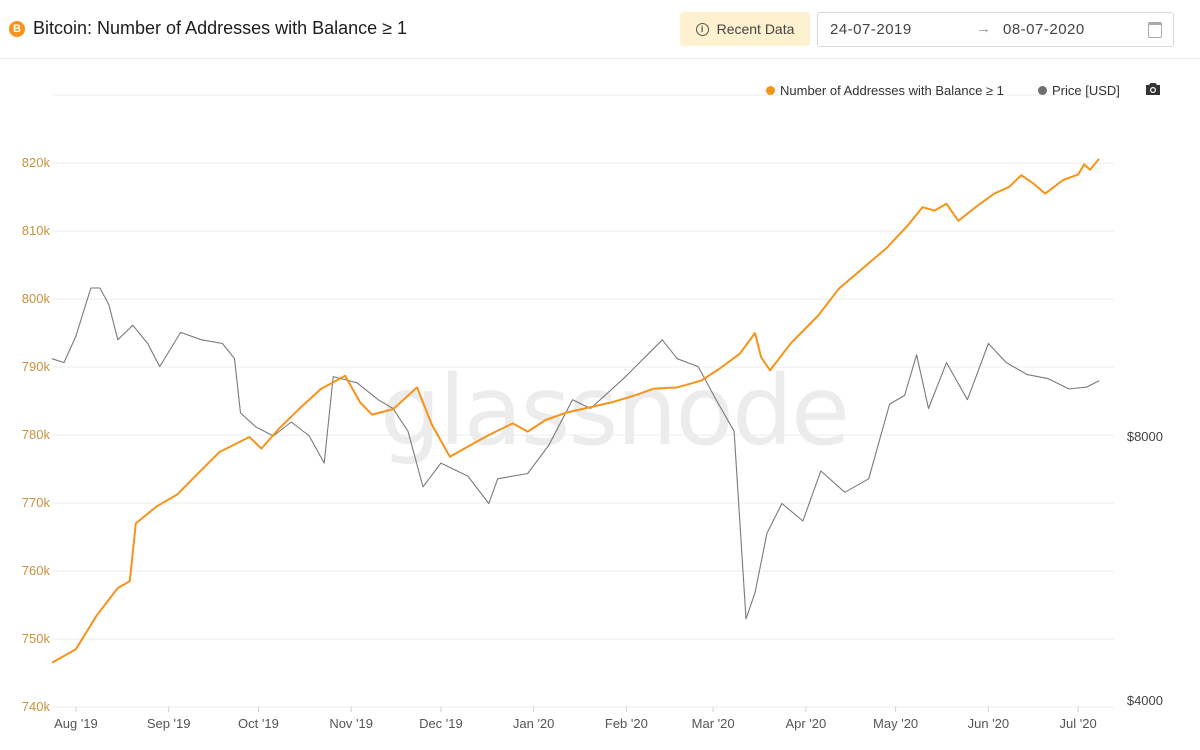 This screenshot has width=1200, height=750. What do you see at coordinates (626, 723) in the screenshot?
I see `x-tick-label: Feb '20` at bounding box center [626, 723].